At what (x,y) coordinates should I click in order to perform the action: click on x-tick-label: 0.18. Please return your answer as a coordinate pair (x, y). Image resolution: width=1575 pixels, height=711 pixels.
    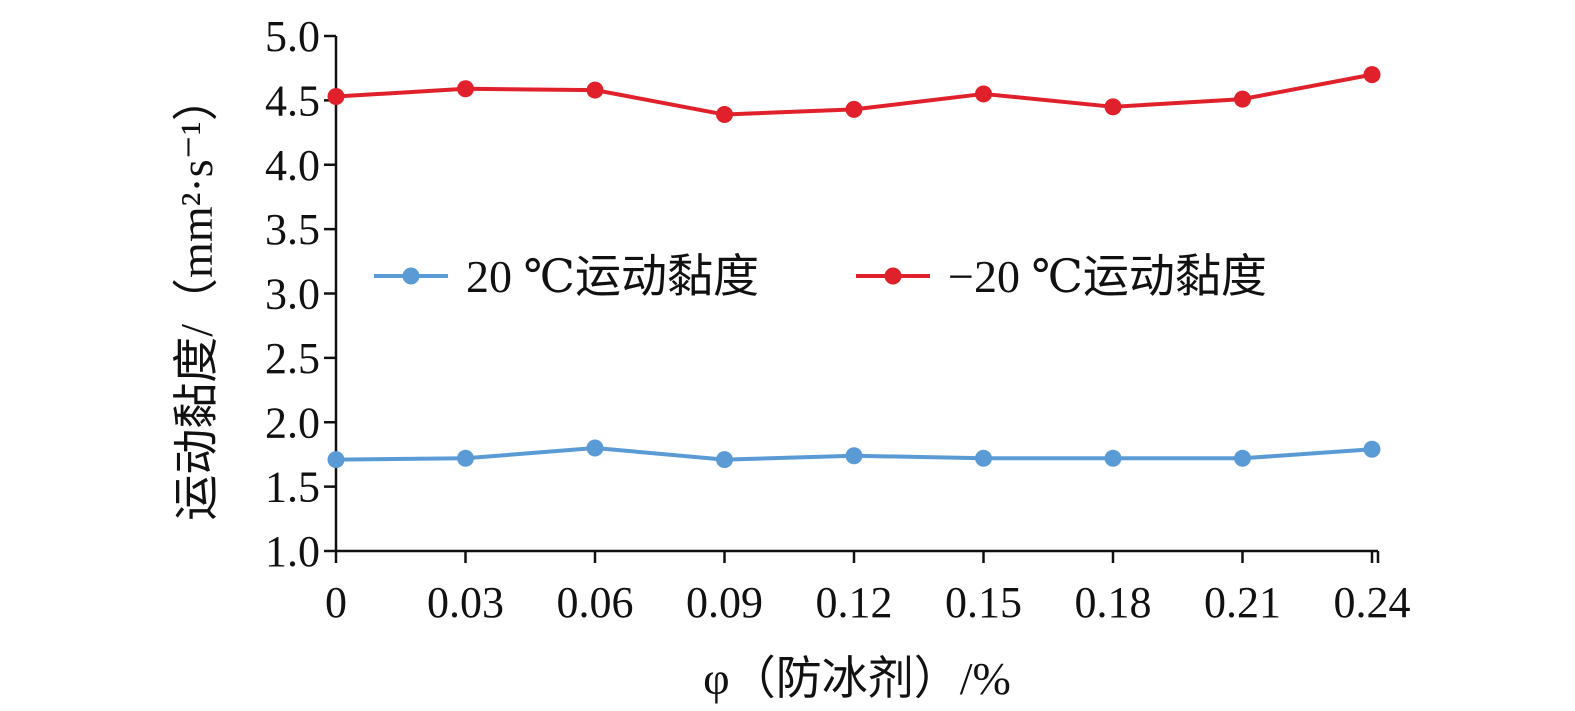
    Looking at the image, I should click on (1113, 602).